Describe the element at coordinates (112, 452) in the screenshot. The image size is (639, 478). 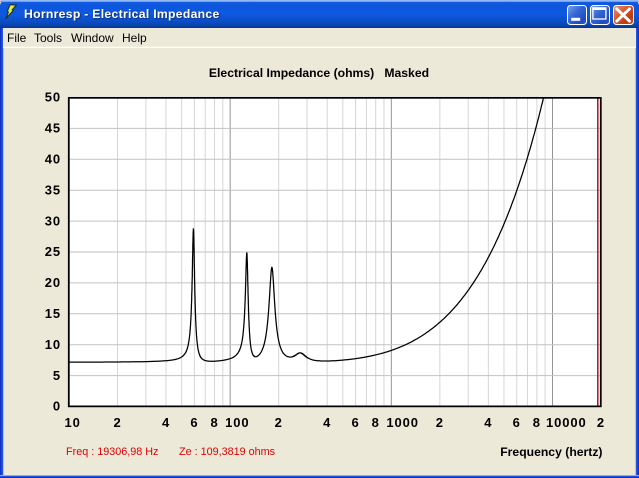
I see `svg-text: Freq : 19306,98 Hz` at that location.